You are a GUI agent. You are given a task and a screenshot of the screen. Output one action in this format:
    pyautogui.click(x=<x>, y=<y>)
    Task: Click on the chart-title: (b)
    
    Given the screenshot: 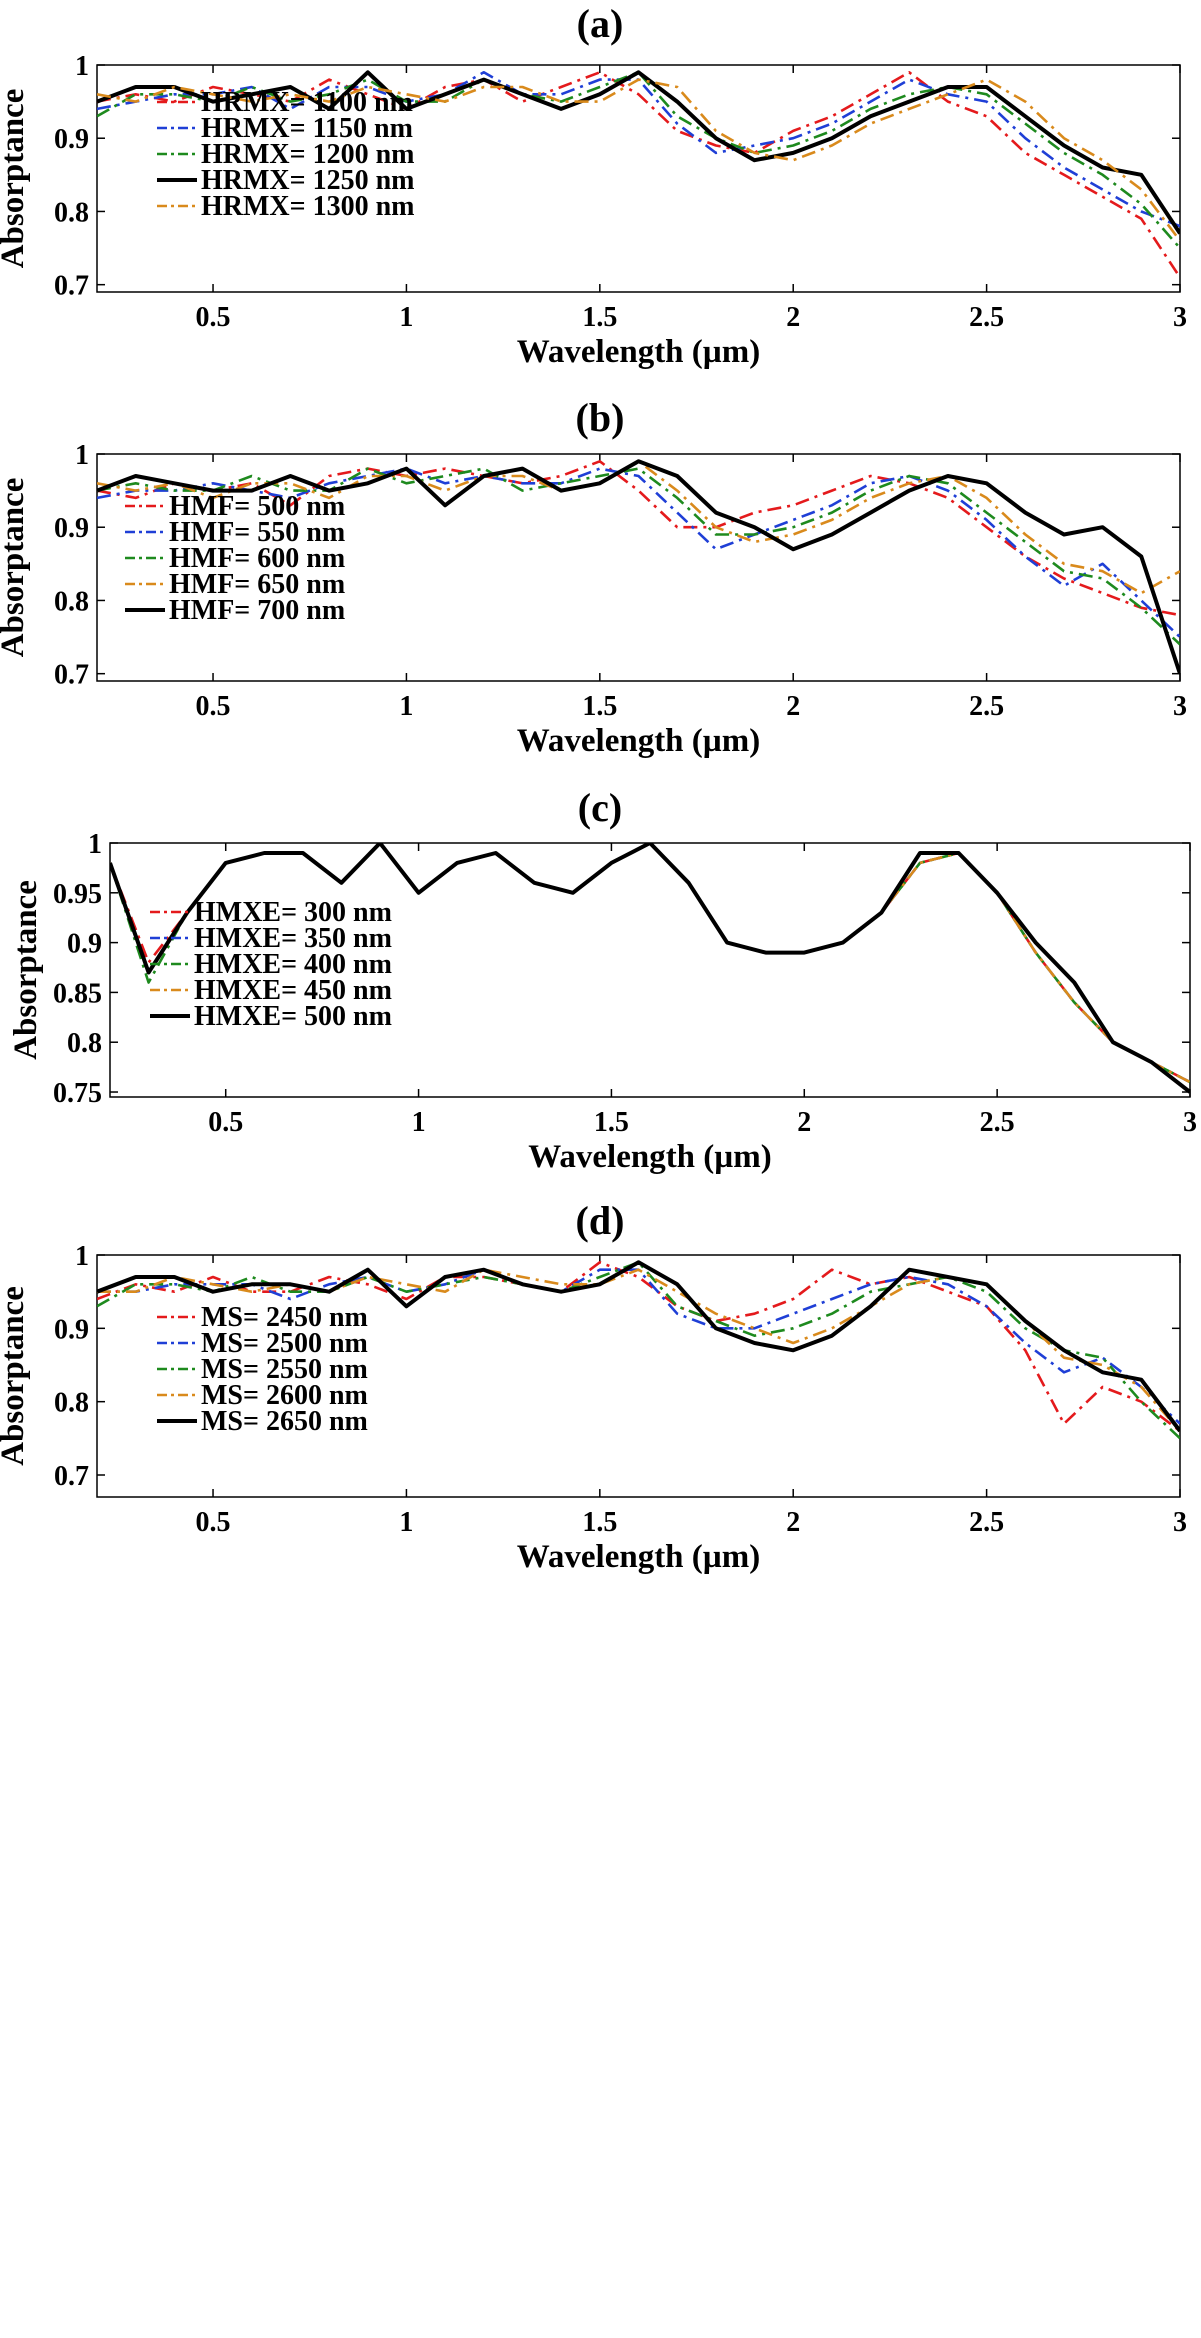 What is the action you would take?
    pyautogui.click(x=600, y=417)
    